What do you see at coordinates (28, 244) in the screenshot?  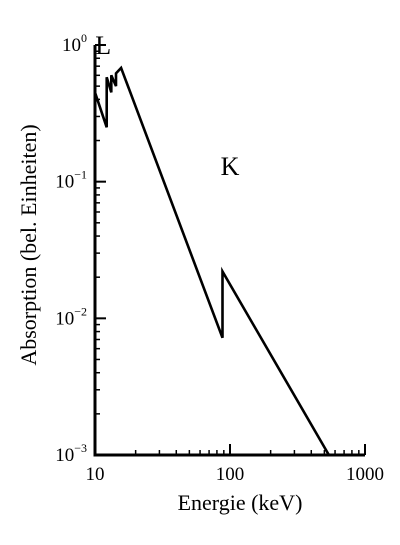 I see `y-axis-title: Absorption (bel. Einheiten)` at bounding box center [28, 244].